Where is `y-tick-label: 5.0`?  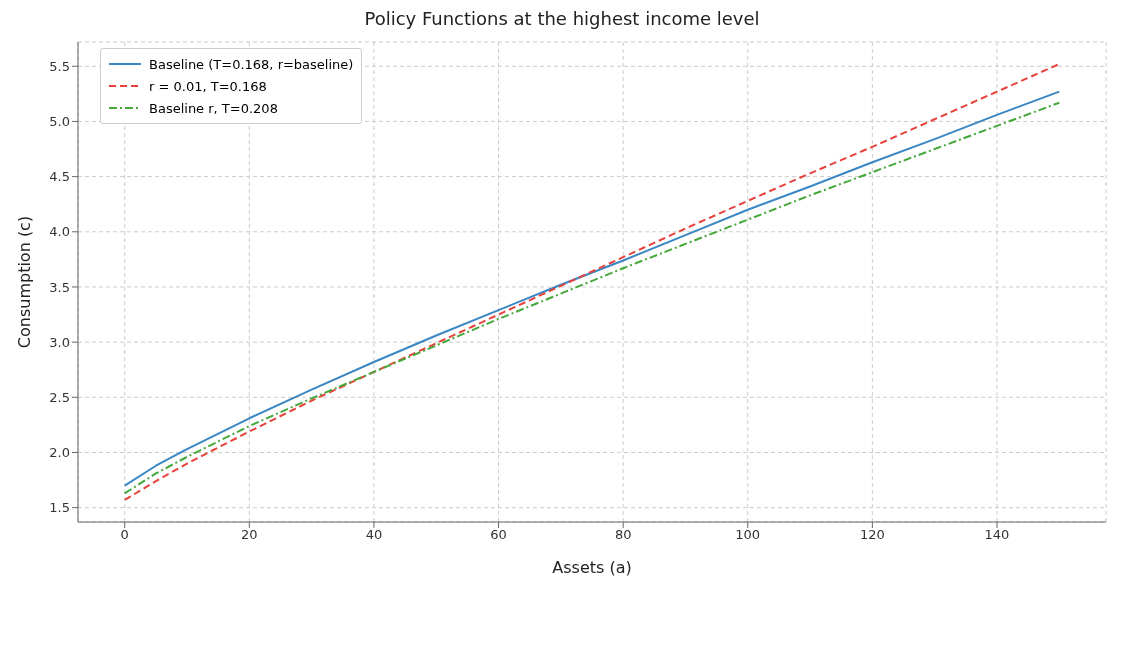 y-tick-label: 5.0 is located at coordinates (59, 122).